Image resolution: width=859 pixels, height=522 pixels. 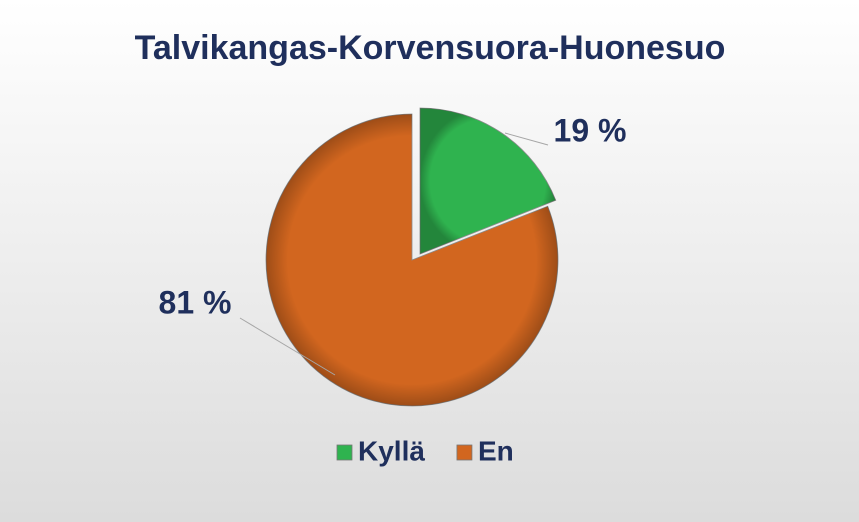 I want to click on data-label: 81 %, so click(x=195, y=302).